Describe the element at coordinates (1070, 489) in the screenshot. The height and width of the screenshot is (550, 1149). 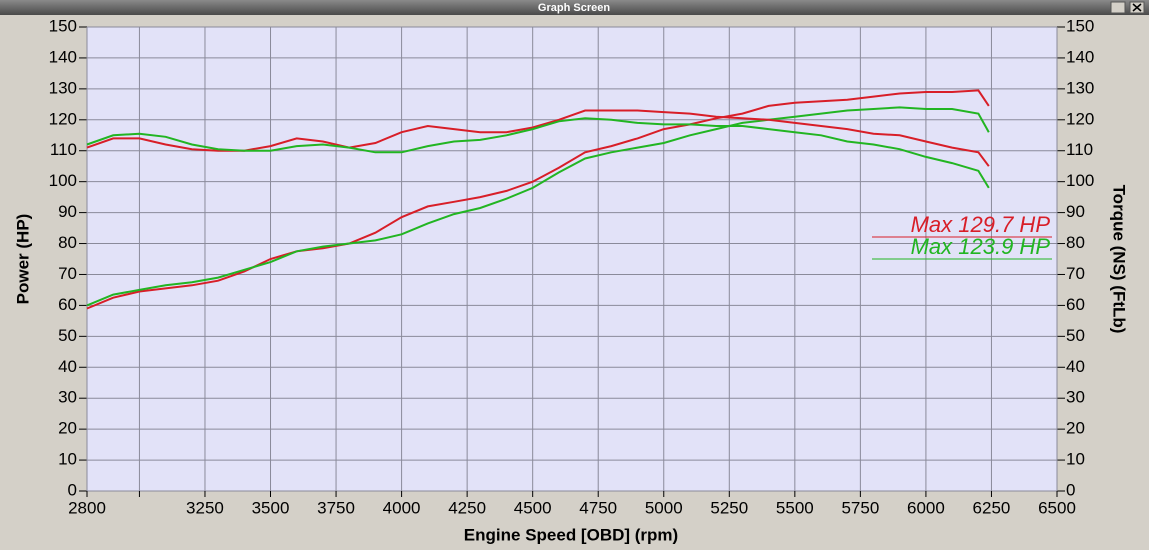
I see `y2-tick-label: 0` at that location.